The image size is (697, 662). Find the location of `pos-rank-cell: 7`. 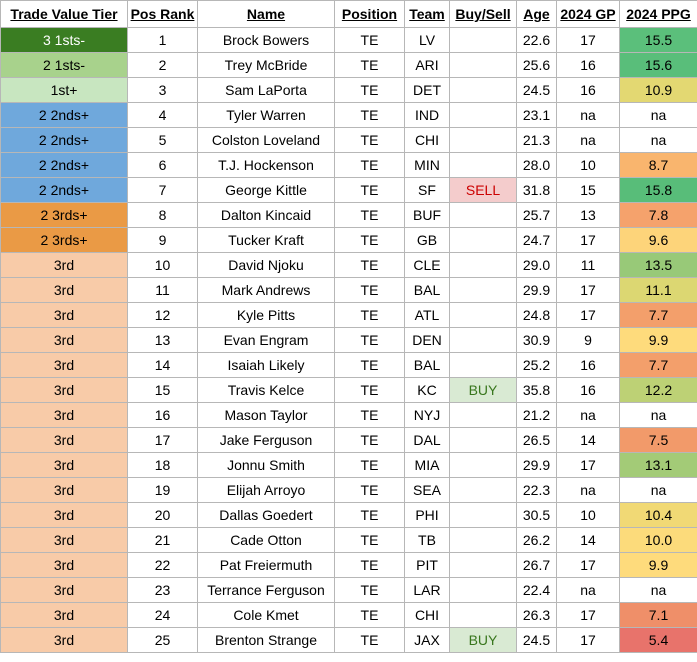

pos-rank-cell: 7 is located at coordinates (162, 190).